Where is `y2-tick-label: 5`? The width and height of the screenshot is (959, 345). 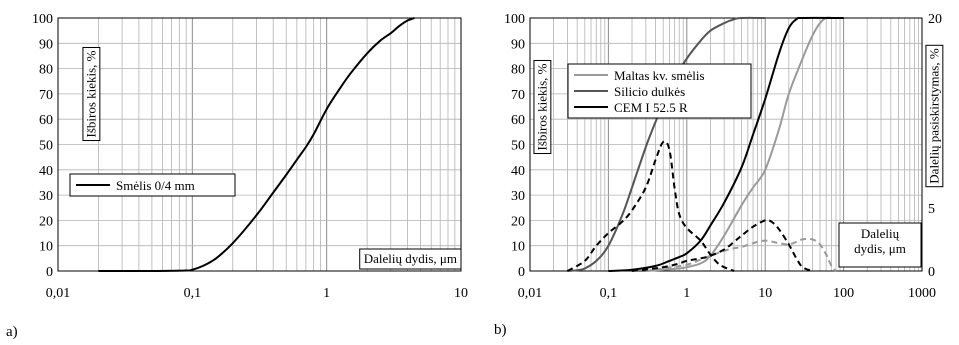
y2-tick-label: 5 is located at coordinates (931, 209).